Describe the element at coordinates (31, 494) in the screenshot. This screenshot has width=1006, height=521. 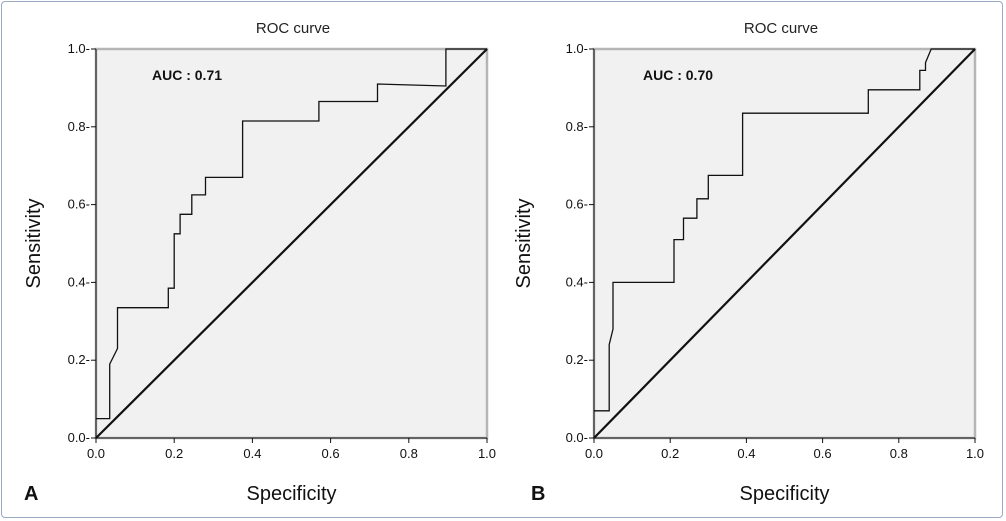
I see `panel-letter: A` at that location.